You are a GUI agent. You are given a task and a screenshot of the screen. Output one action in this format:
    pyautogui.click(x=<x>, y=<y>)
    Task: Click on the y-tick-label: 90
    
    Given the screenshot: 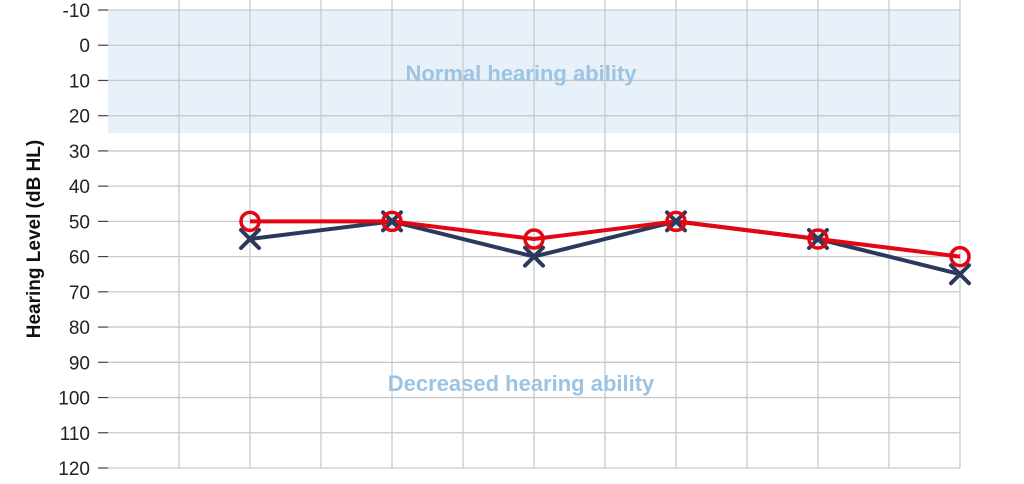 What is the action you would take?
    pyautogui.click(x=79, y=363)
    